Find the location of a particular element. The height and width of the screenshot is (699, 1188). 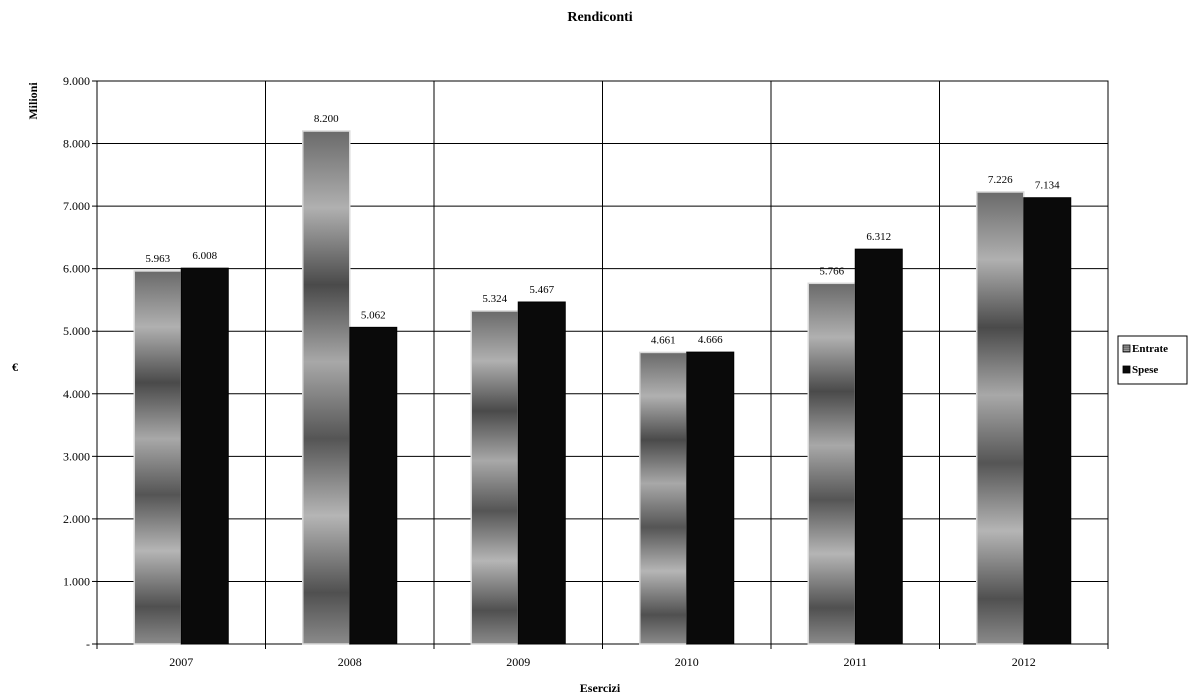

y-tick-label-0: - is located at coordinates (88, 644).